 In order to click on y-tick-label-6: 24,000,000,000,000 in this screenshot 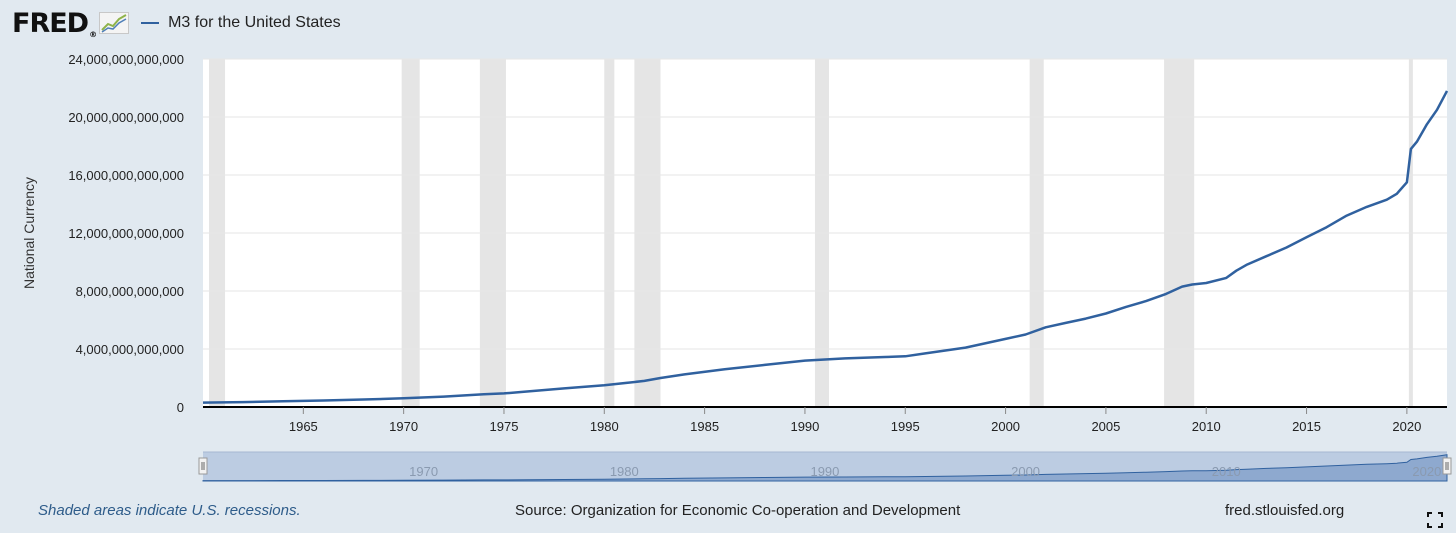, I will do `click(126, 59)`.